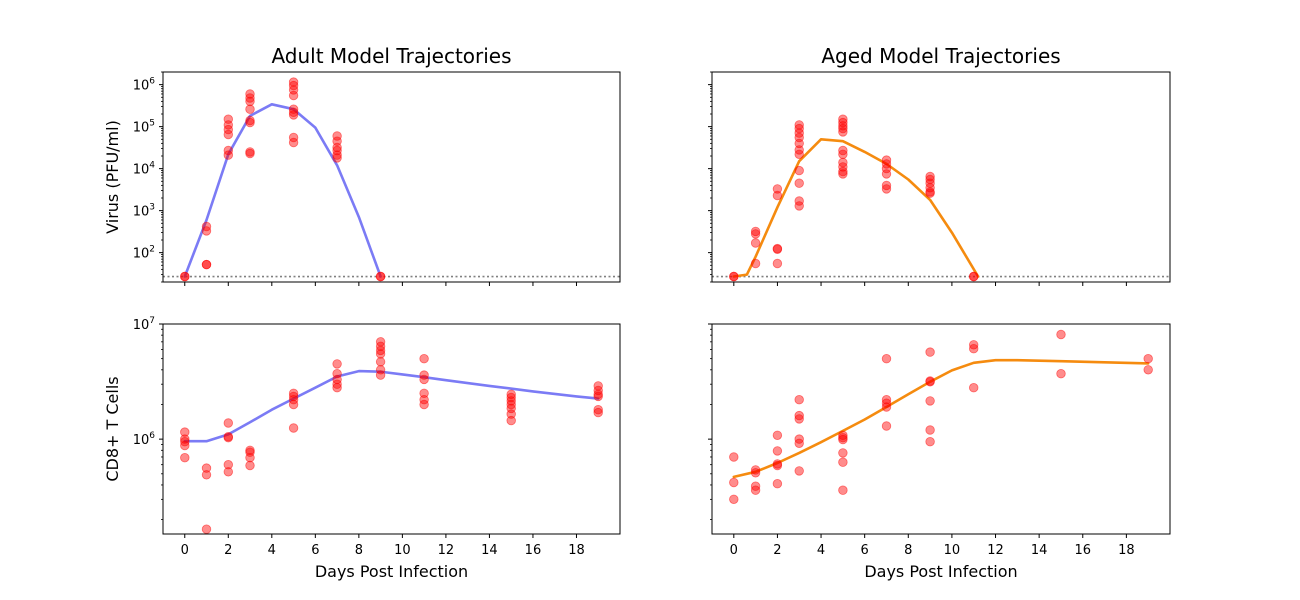 The height and width of the screenshot is (600, 1300). I want to click on y-tick-label: 10⁴, so click(144, 169).